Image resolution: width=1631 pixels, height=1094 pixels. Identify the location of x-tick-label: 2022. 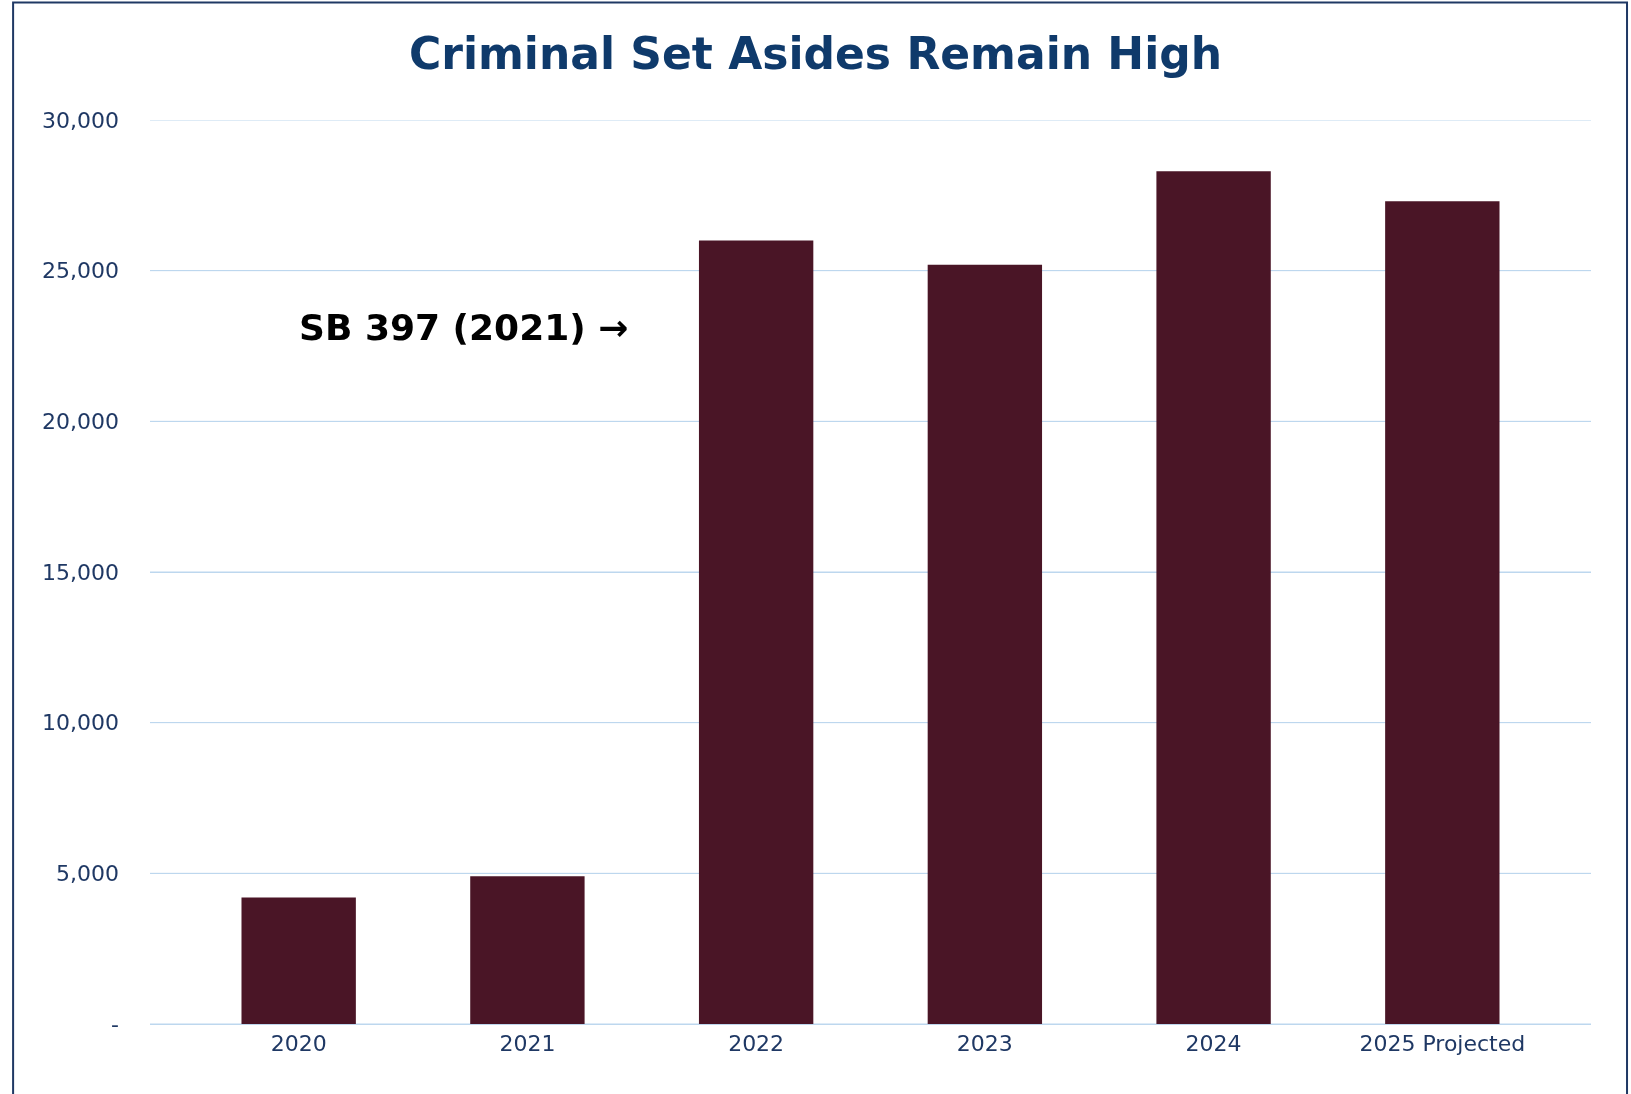
(756, 1044).